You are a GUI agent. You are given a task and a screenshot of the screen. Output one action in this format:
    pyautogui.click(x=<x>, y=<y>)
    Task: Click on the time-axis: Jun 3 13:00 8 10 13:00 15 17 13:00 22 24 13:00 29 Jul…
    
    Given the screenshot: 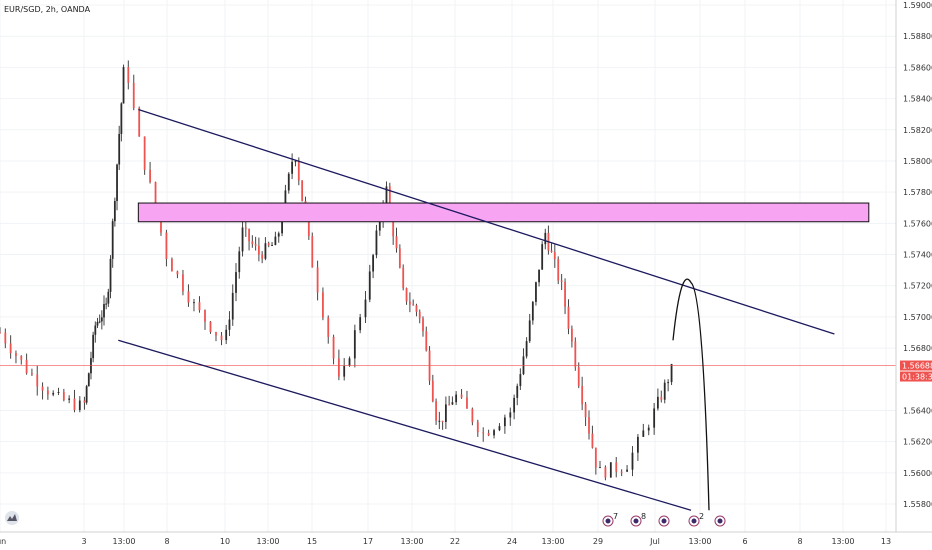 What is the action you would take?
    pyautogui.click(x=445, y=541)
    